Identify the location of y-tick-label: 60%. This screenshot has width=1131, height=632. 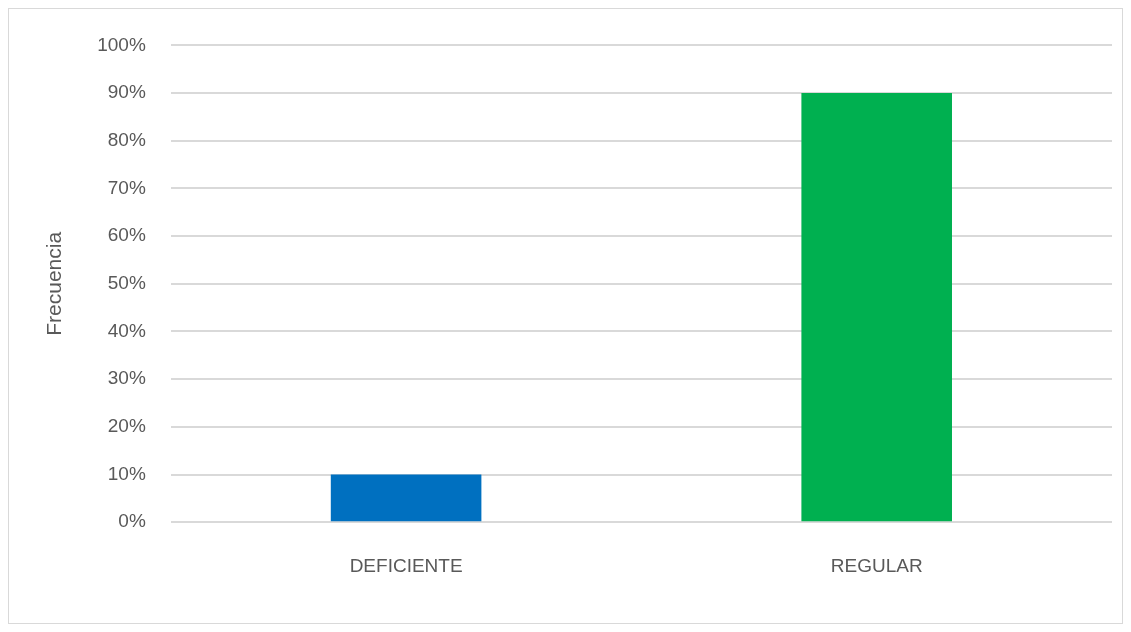
(126, 235).